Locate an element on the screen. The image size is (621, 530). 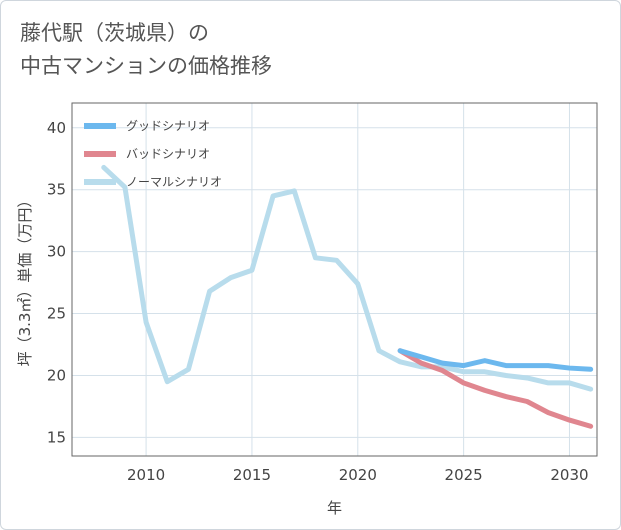
y-tick-label: 40 is located at coordinates (56, 128).